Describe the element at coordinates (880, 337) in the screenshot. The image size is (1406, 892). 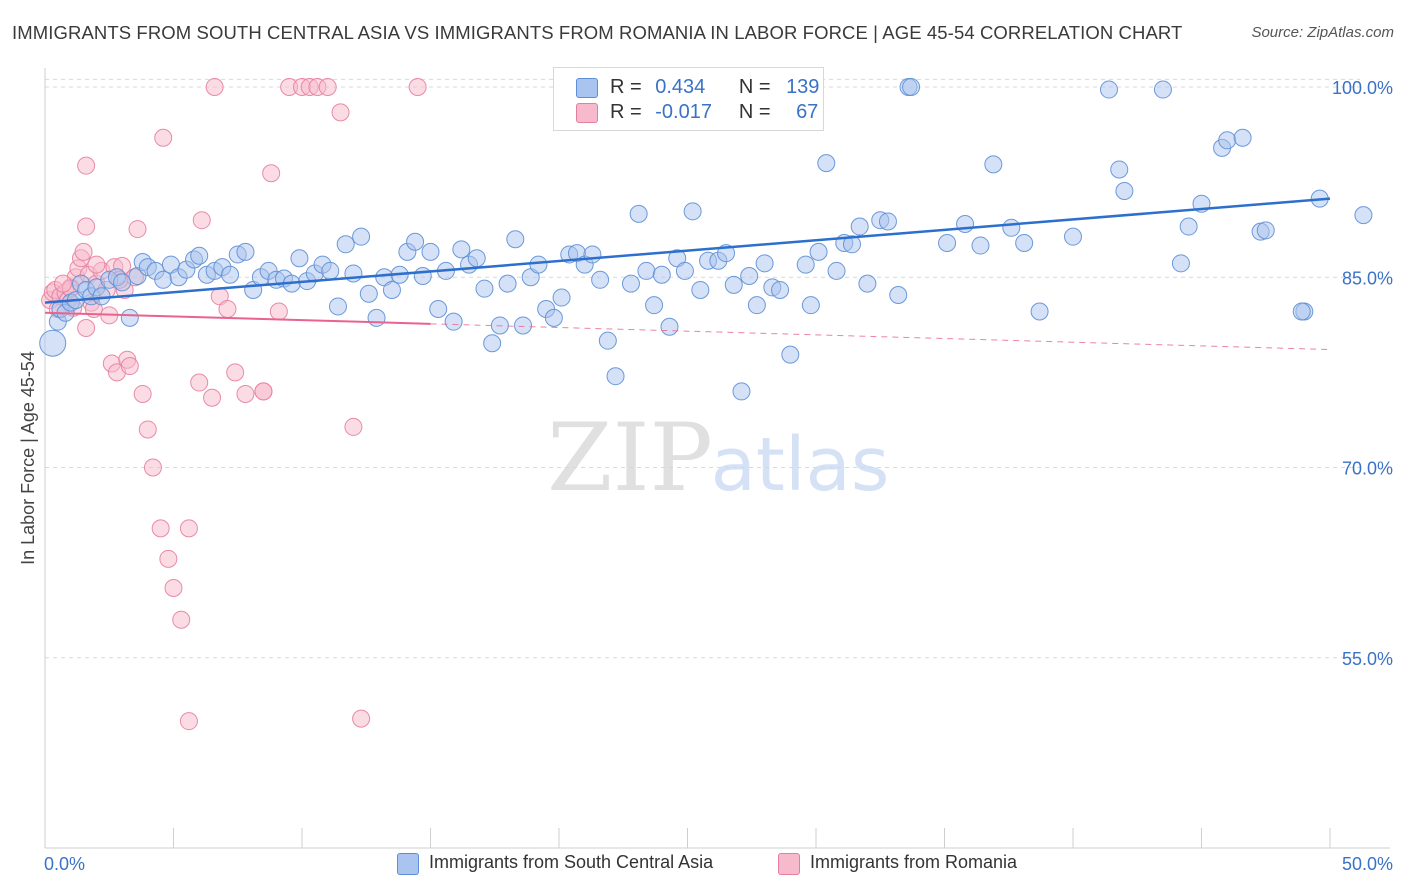
I see `trend-line-romania-extension` at that location.